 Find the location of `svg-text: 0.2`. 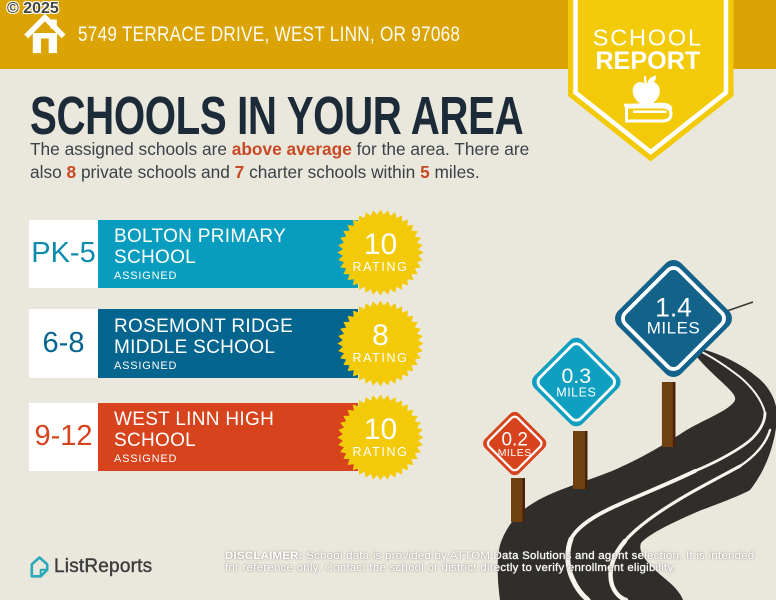

svg-text: 0.2 is located at coordinates (514, 440).